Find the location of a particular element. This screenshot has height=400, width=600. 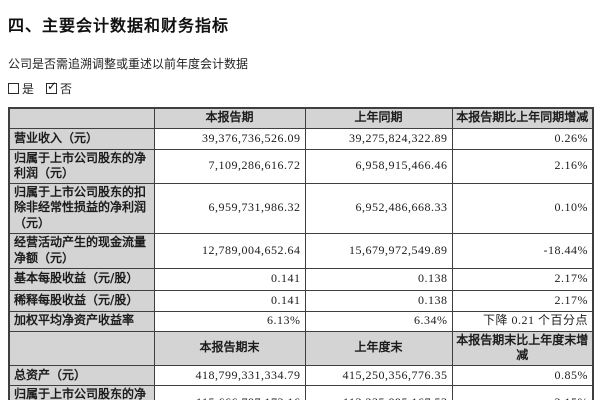

current-period-value: 7,109,286,616.72 is located at coordinates (229, 166).